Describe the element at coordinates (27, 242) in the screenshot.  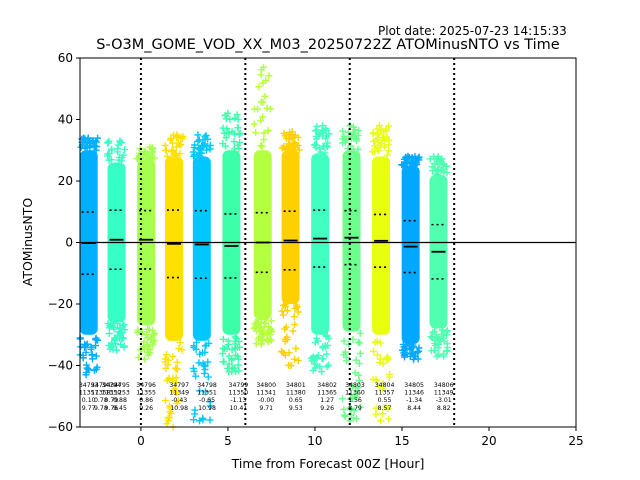
I see `y-axis-label: ATOMinusNTO` at that location.